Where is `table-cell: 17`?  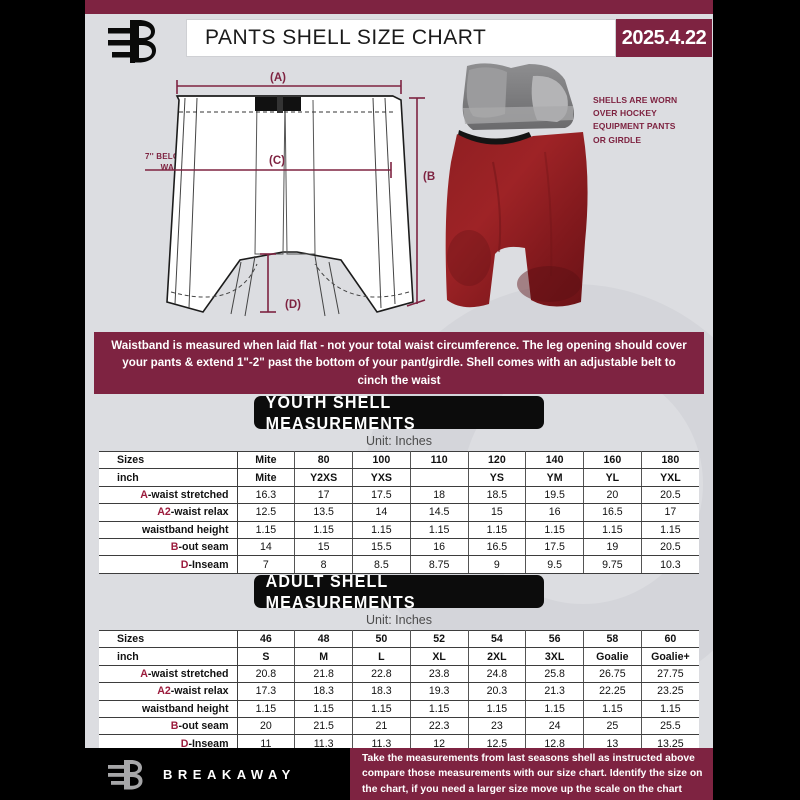
table-cell: 17 is located at coordinates (323, 495).